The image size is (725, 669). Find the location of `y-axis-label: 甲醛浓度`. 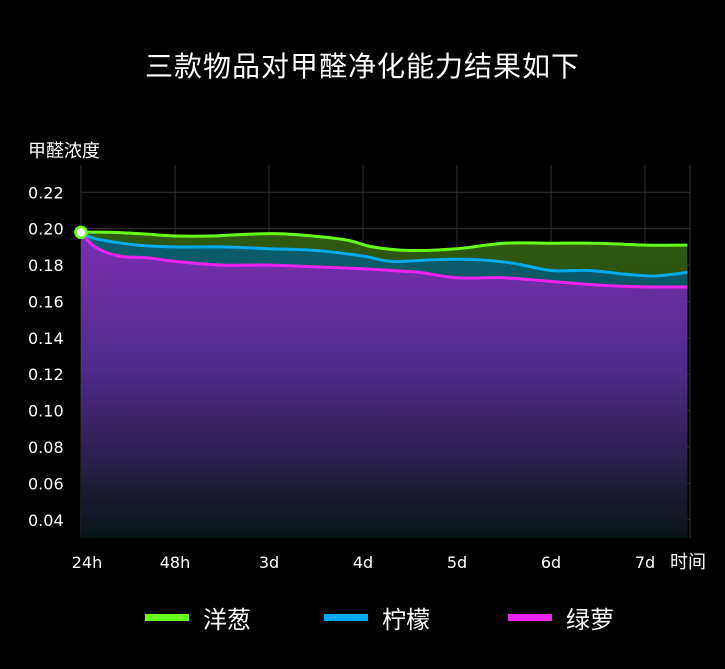

y-axis-label: 甲醛浓度 is located at coordinates (64, 151).